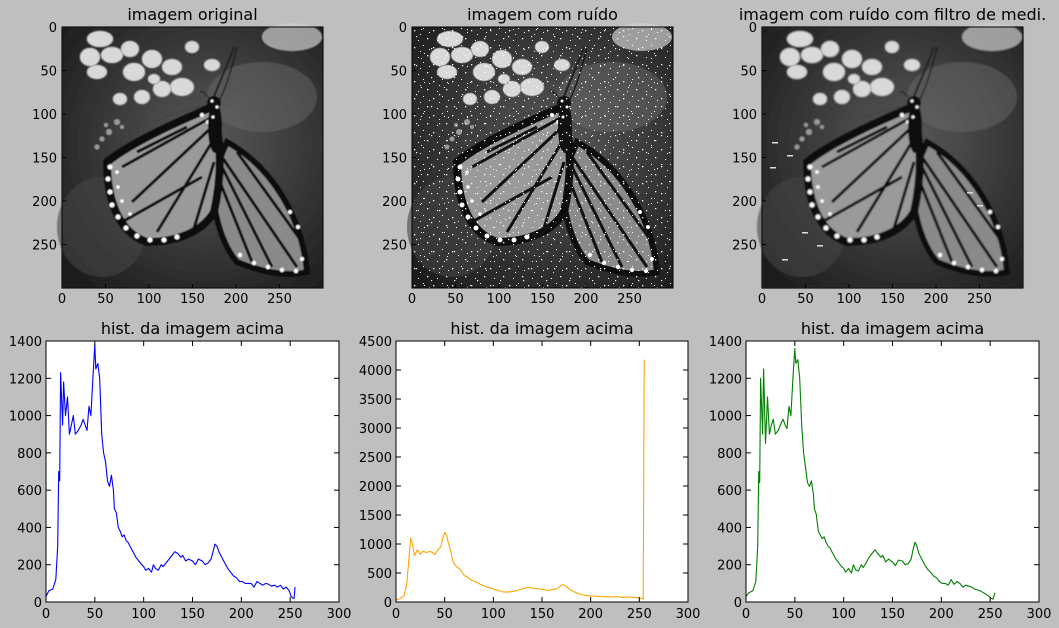  What do you see at coordinates (375, 371) in the screenshot?
I see `y-tick-label: 4000` at bounding box center [375, 371].